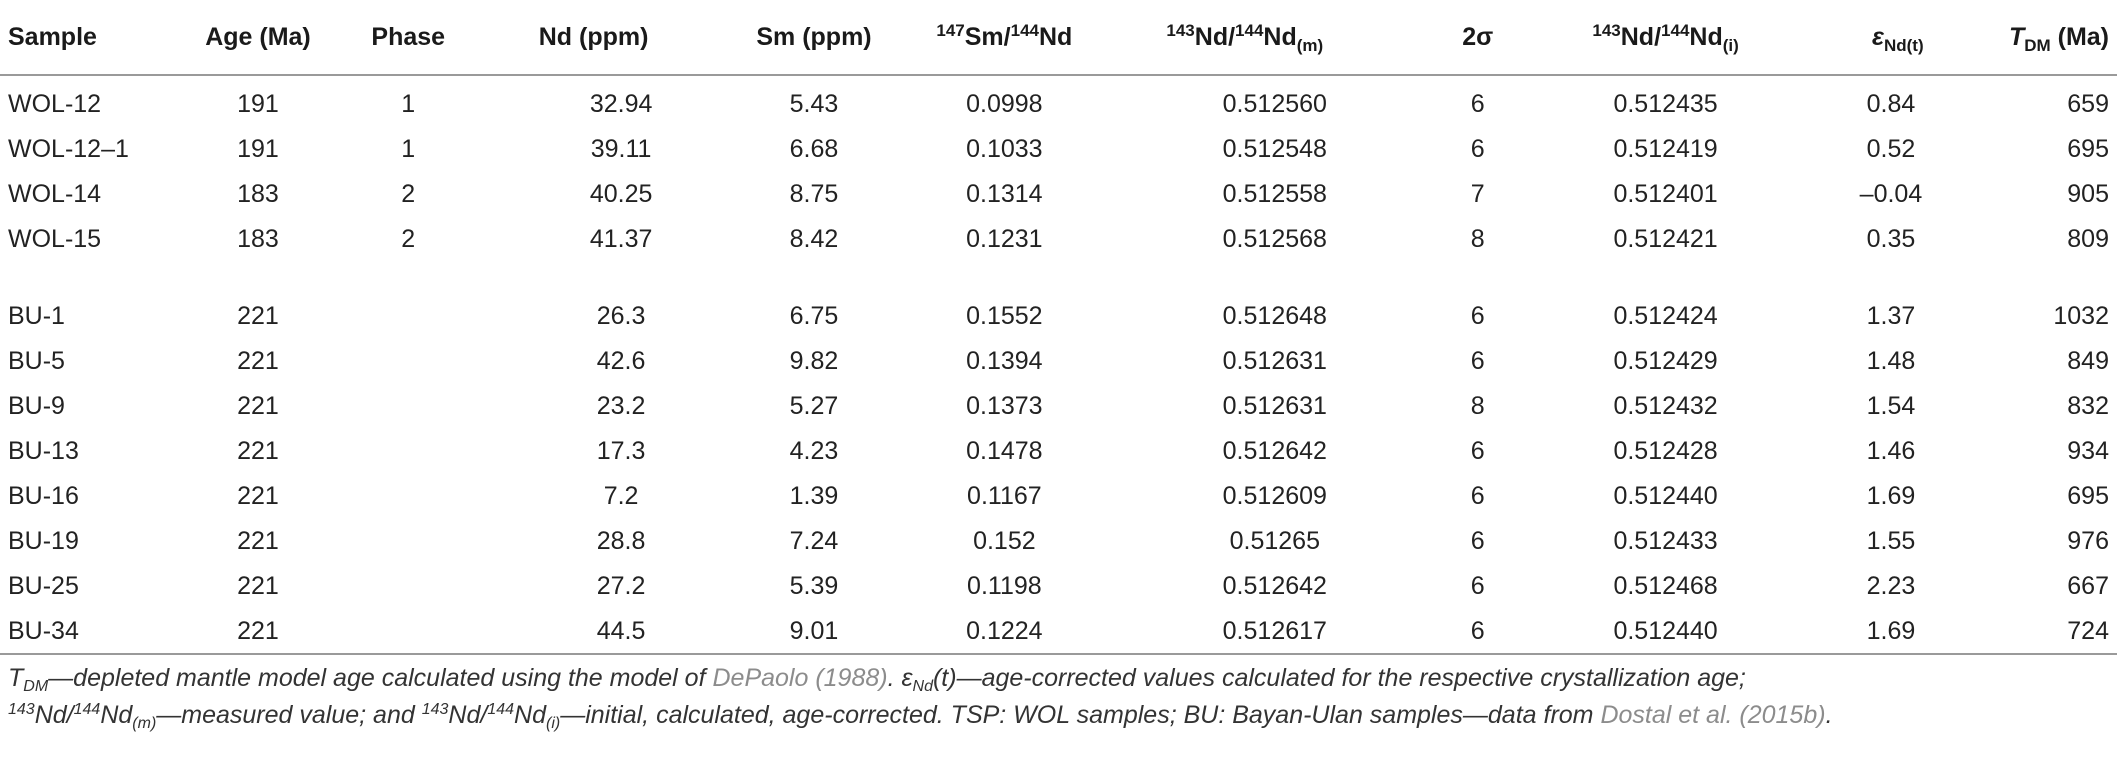 This screenshot has width=2117, height=768. Describe the element at coordinates (621, 586) in the screenshot. I see `cell-nd: 27.2` at that location.